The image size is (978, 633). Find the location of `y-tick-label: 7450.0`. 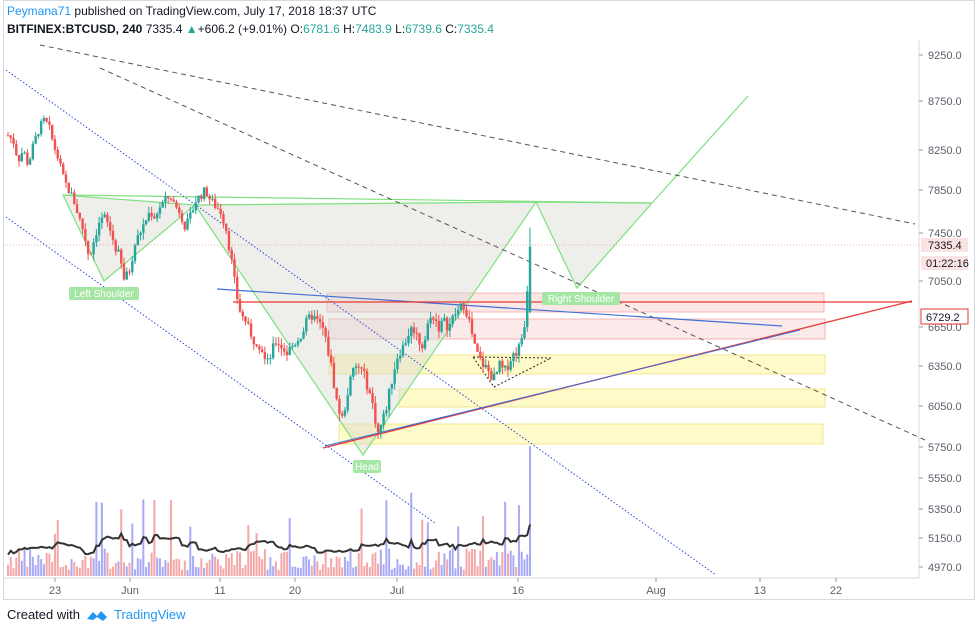

y-tick-label: 7450.0 is located at coordinates (945, 234).